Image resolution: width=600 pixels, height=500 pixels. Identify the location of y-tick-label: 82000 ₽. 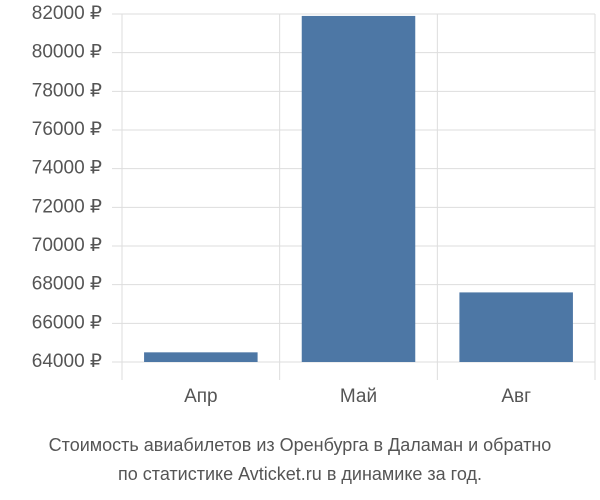
(67, 13).